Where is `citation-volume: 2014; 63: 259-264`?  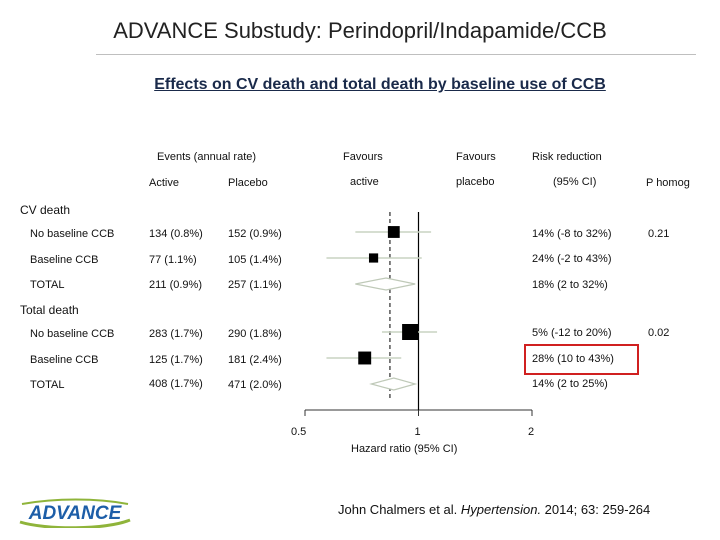 citation-volume: 2014; 63: 259-264 is located at coordinates (596, 509).